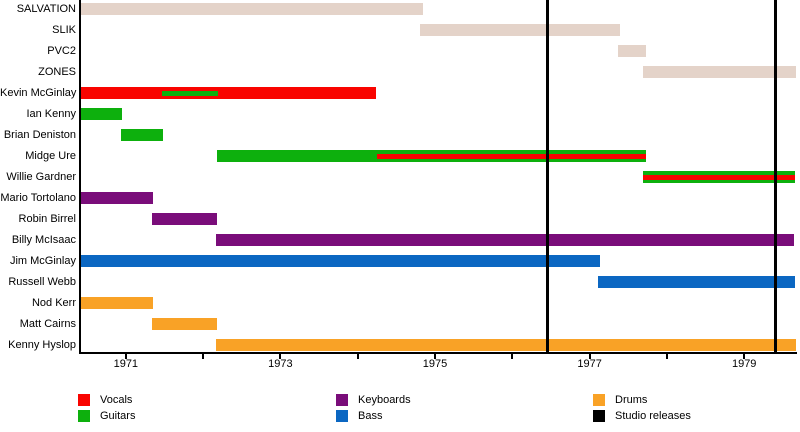 This screenshot has height=432, width=800. What do you see at coordinates (505, 240) in the screenshot?
I see `bar-billy-mcisaac-keyboards` at bounding box center [505, 240].